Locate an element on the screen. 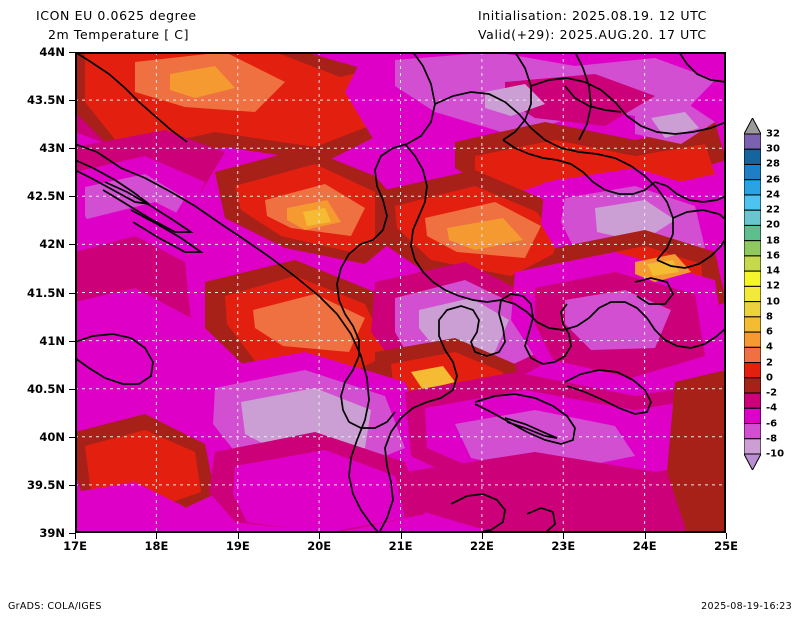 The height and width of the screenshot is (618, 800). colorbar-tick-label: 20 is located at coordinates (773, 225).